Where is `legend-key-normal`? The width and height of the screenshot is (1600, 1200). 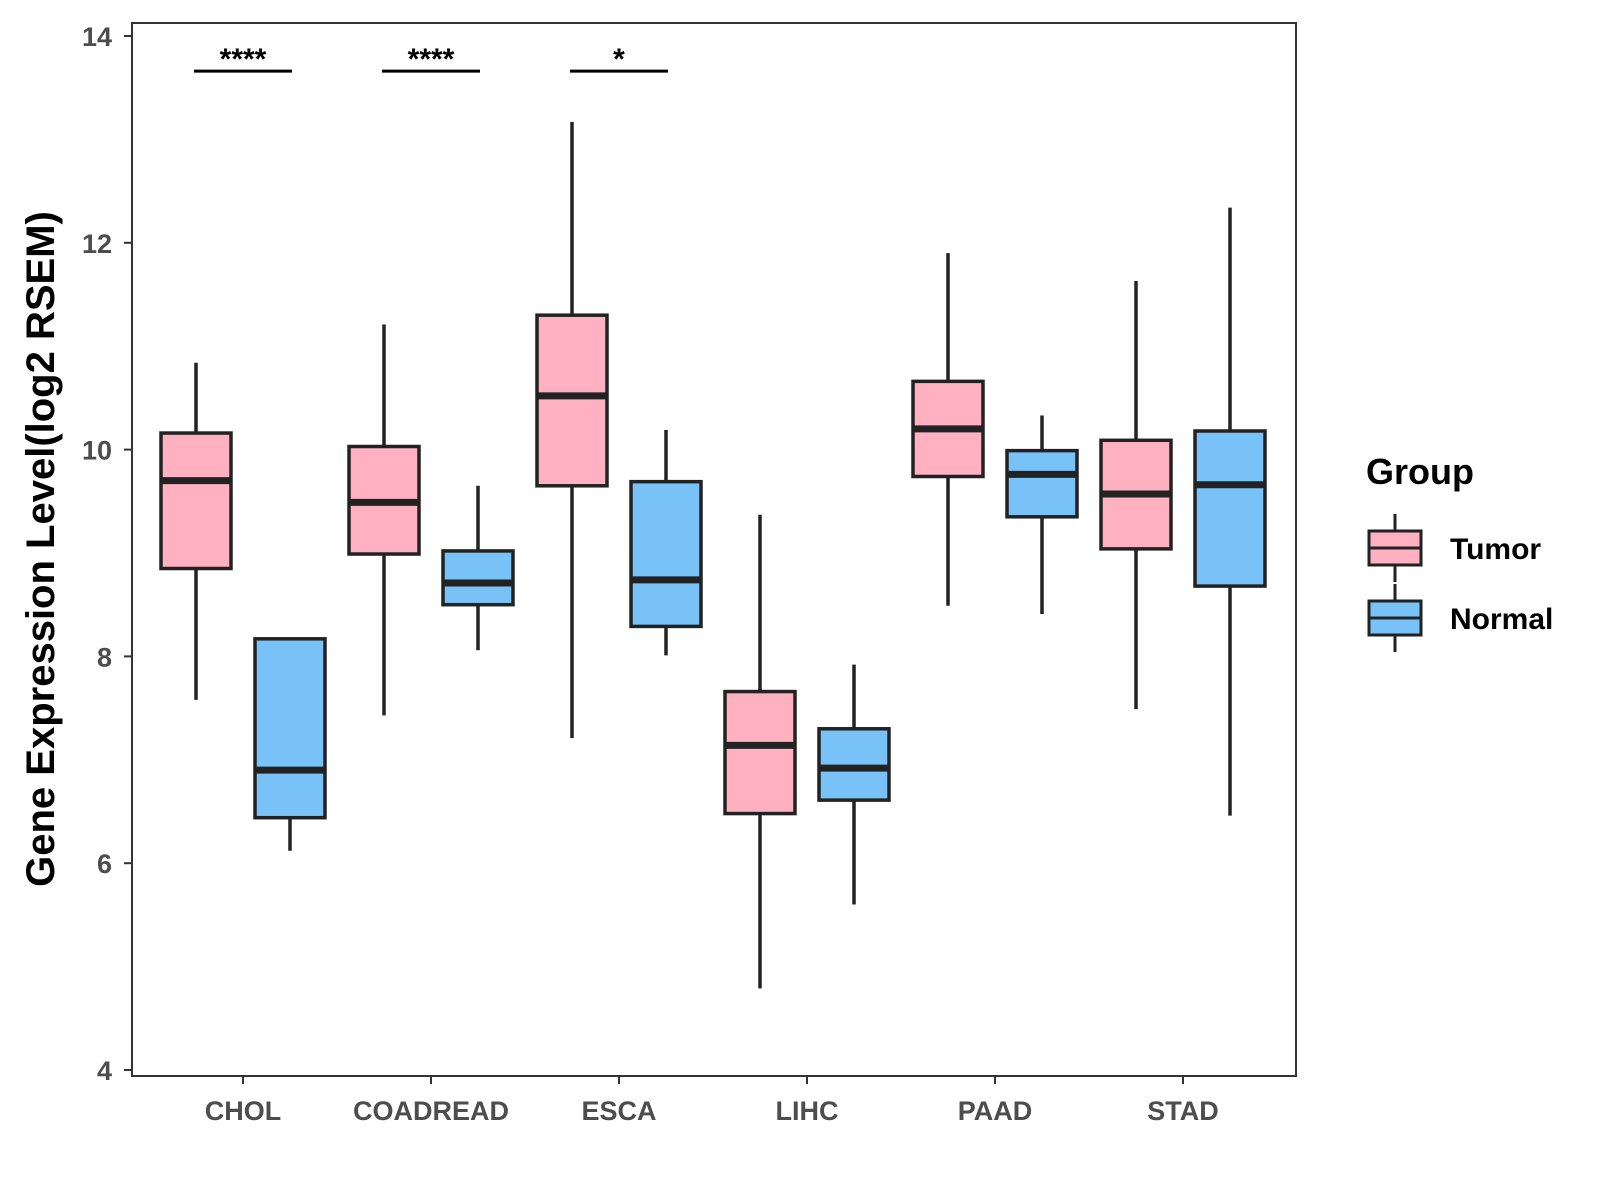
legend-key-normal is located at coordinates (1395, 618).